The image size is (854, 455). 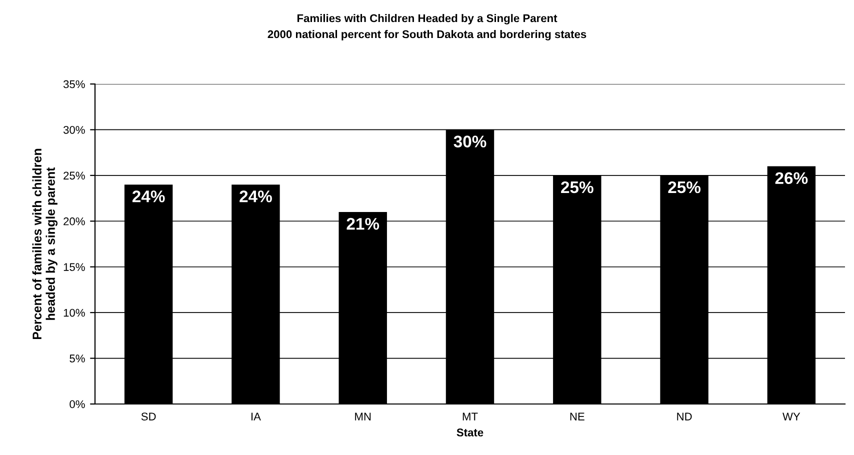 What do you see at coordinates (791, 178) in the screenshot?
I see `data-label: 26%` at bounding box center [791, 178].